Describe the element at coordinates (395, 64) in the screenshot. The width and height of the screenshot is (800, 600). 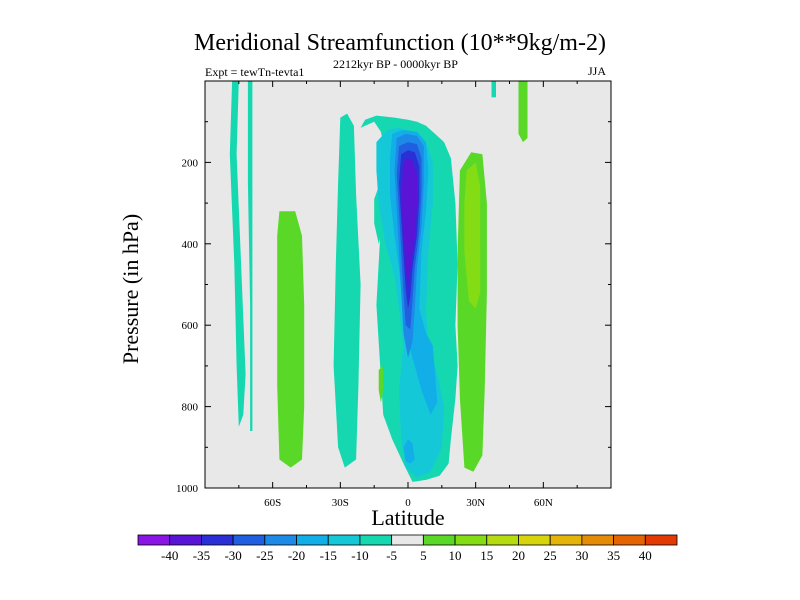
I see `time-range-subtitle: 2212kyr BP - 0000kyr BP` at that location.